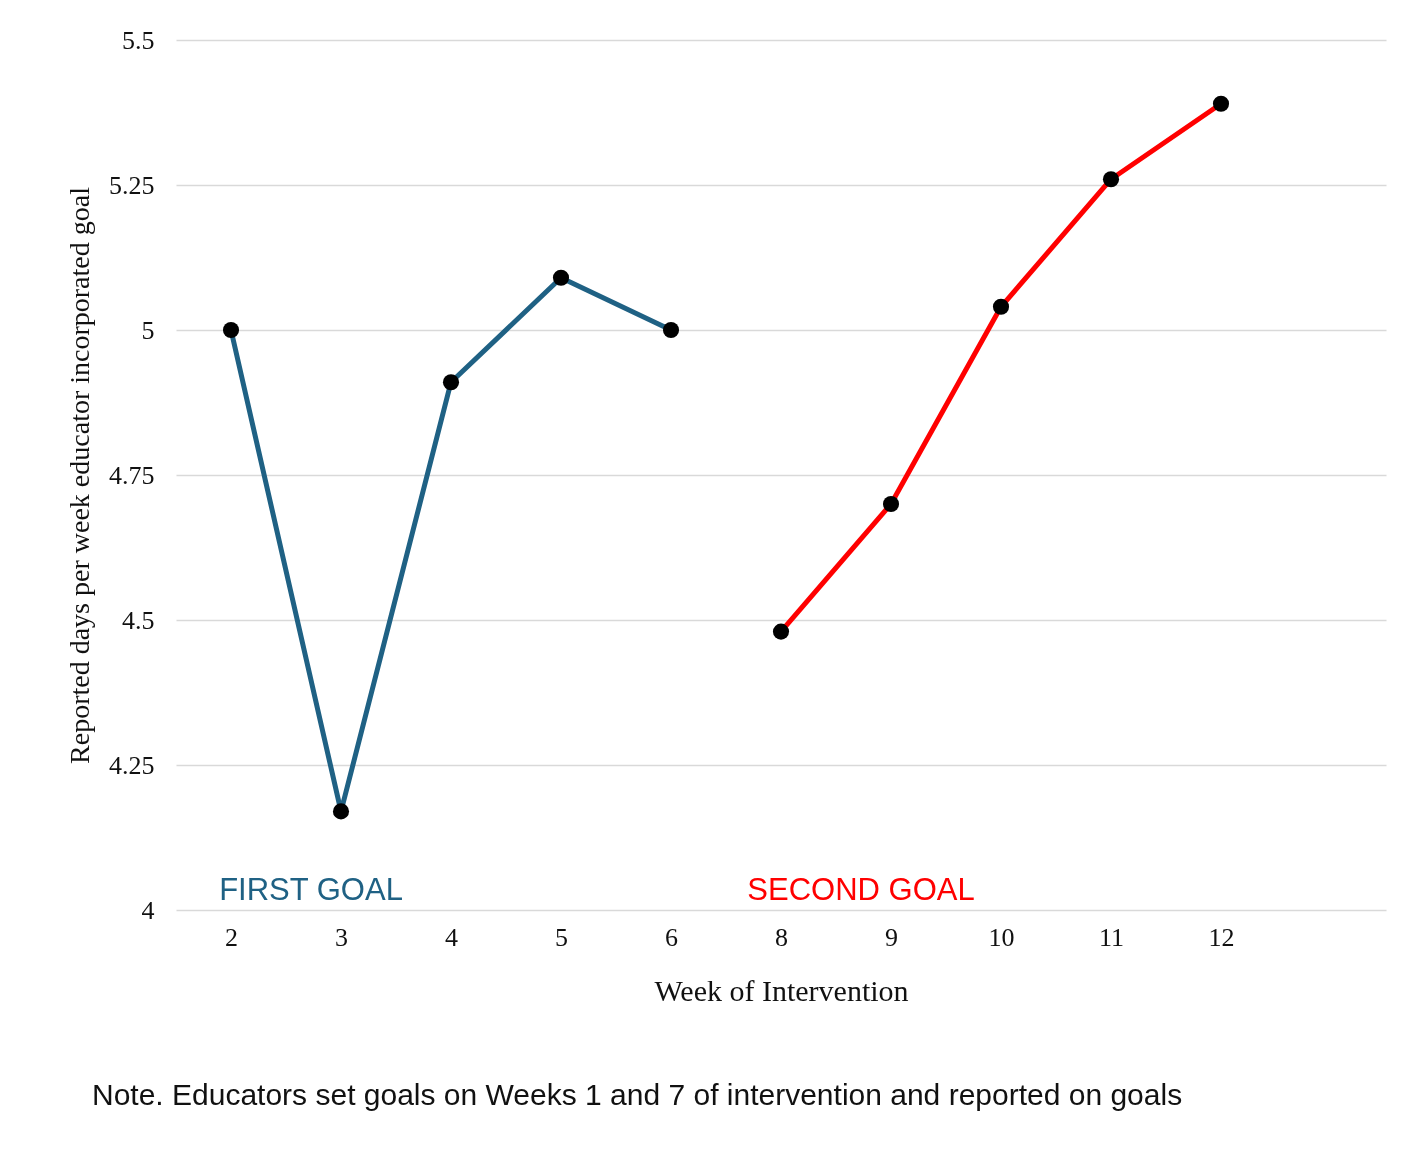 This screenshot has width=1428, height=1167. Describe the element at coordinates (341, 937) in the screenshot. I see `x-tick-label: 3` at that location.